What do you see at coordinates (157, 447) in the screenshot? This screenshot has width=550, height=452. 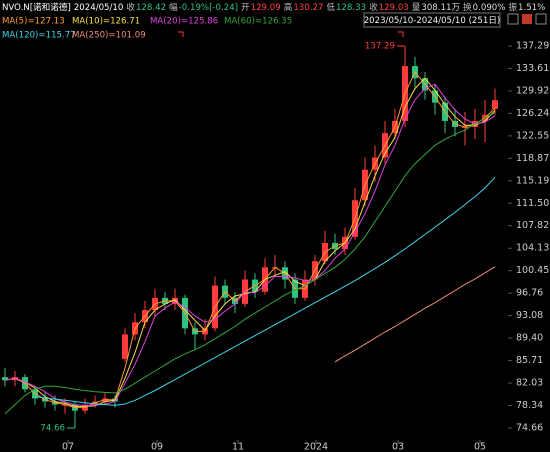 I see `x-tick-label: 09` at bounding box center [157, 447].